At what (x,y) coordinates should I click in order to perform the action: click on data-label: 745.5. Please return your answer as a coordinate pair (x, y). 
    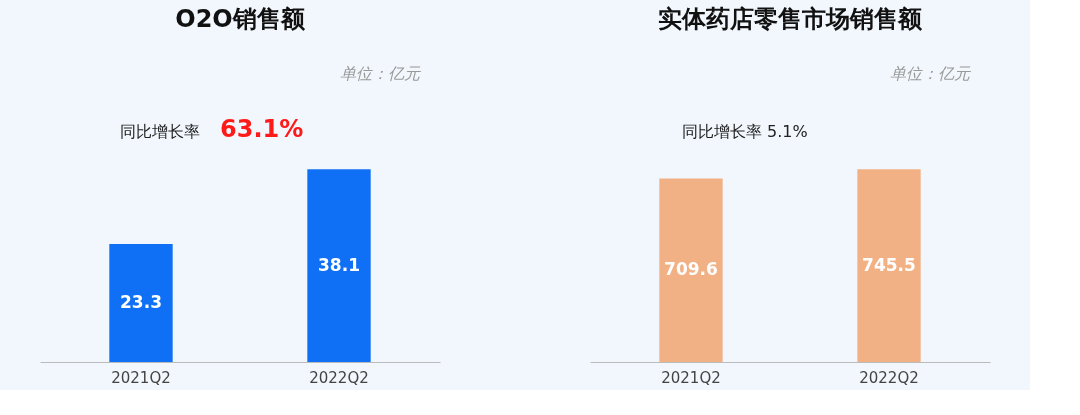
    Looking at the image, I should click on (889, 264).